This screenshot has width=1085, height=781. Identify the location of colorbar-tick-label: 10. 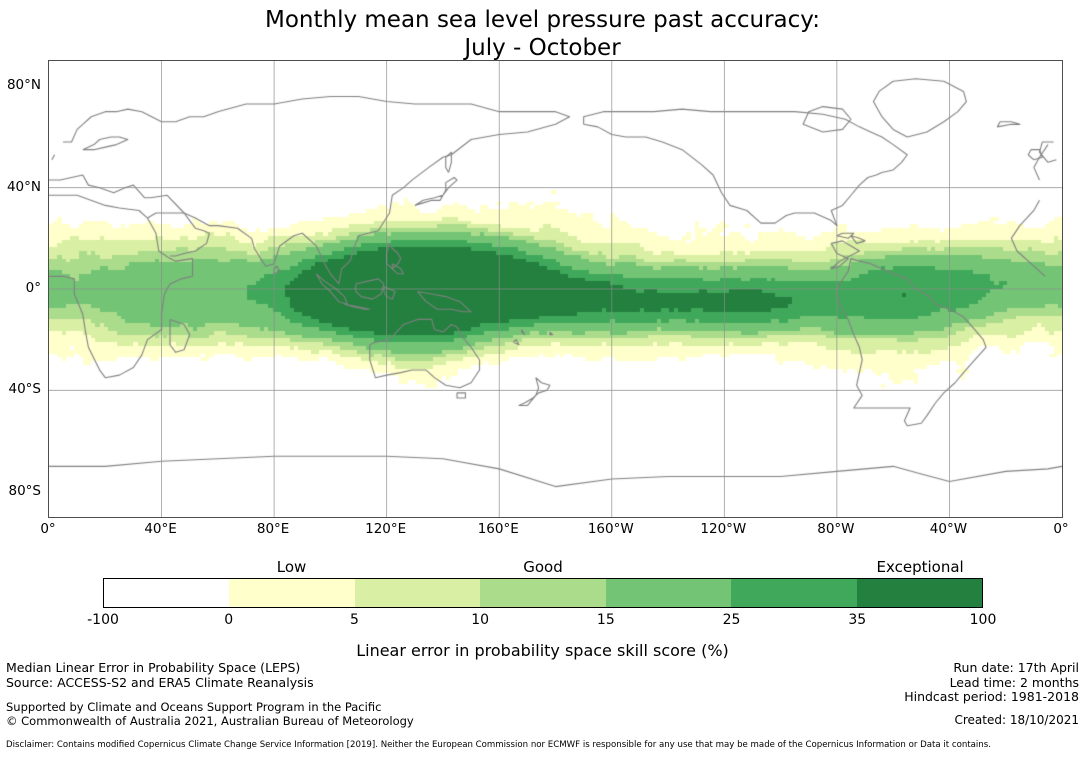
(480, 620).